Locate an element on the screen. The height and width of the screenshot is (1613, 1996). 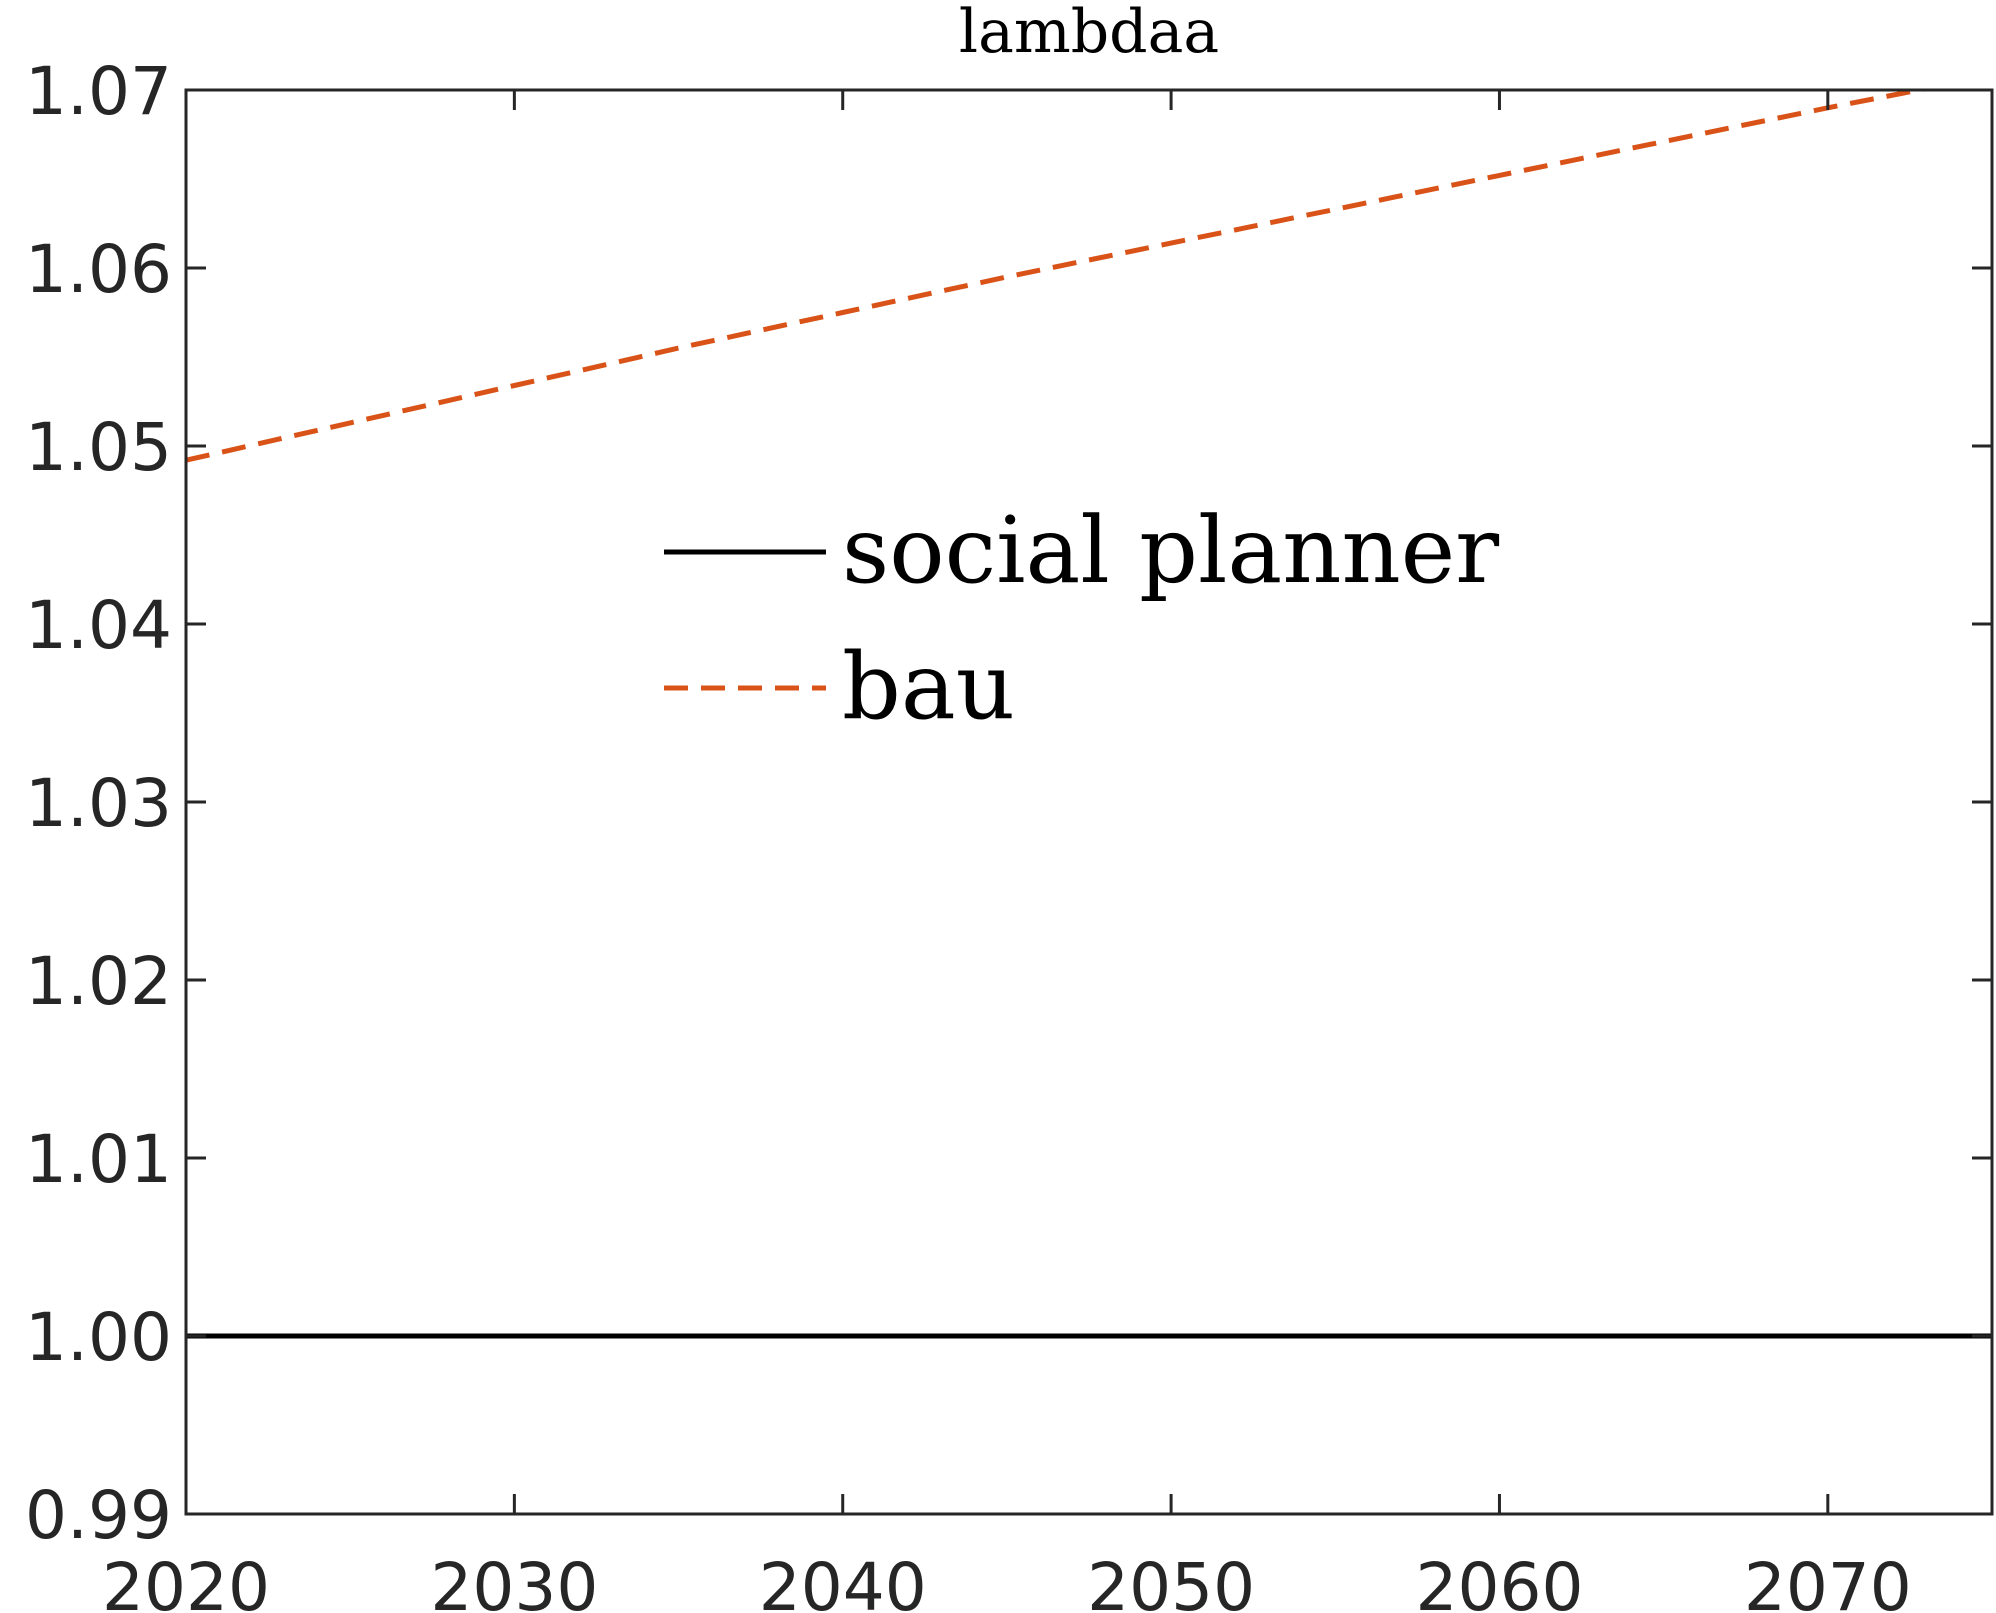
x-tick-label: 2060 is located at coordinates (1499, 1581).